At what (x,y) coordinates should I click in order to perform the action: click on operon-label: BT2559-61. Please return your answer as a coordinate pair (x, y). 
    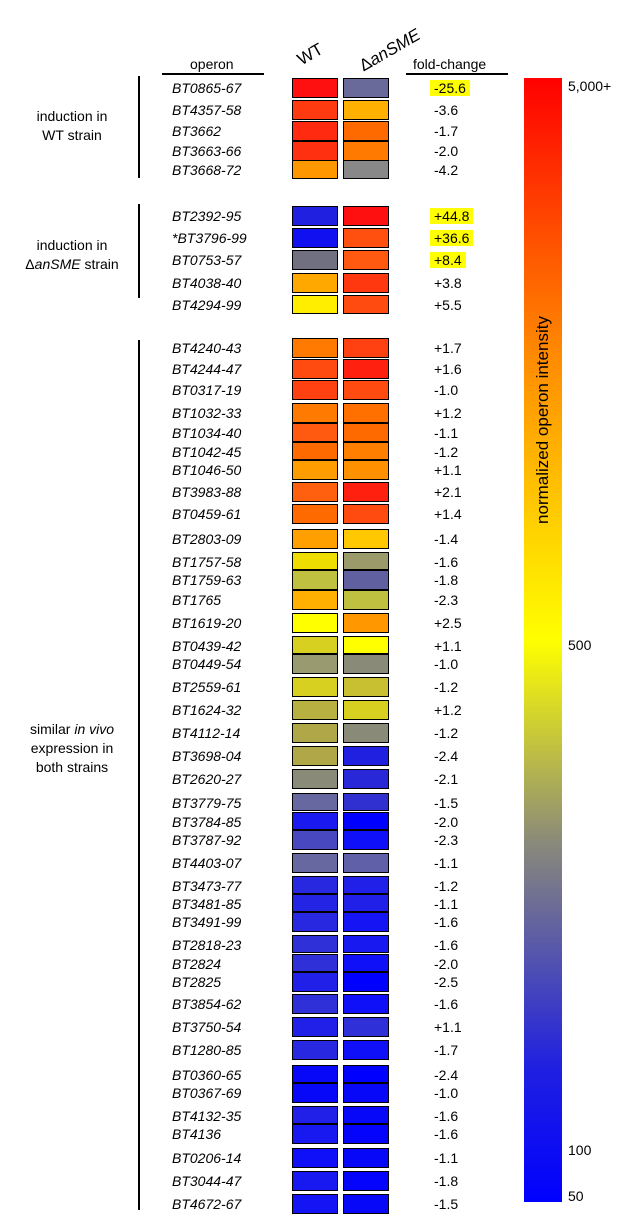
    Looking at the image, I should click on (207, 687).